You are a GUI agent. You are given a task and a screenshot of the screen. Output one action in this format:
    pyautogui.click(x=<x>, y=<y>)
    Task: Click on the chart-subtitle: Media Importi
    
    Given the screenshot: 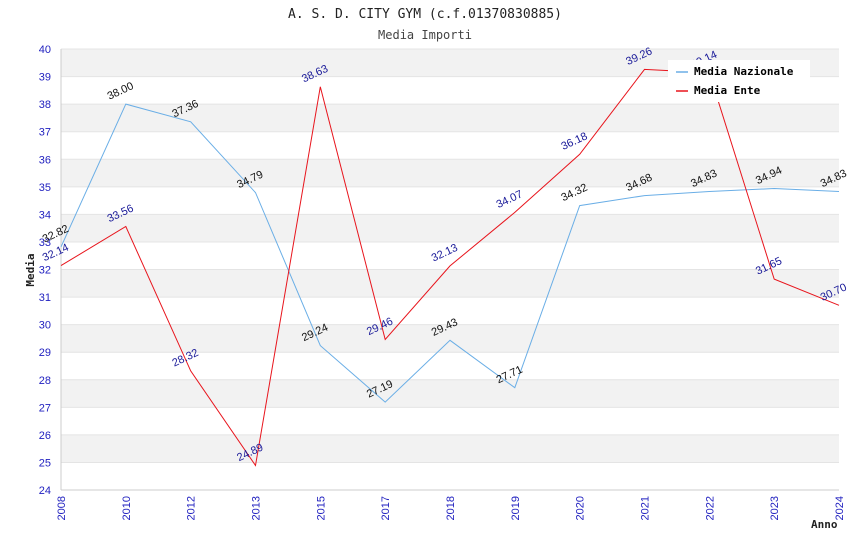 What is the action you would take?
    pyautogui.click(x=425, y=35)
    